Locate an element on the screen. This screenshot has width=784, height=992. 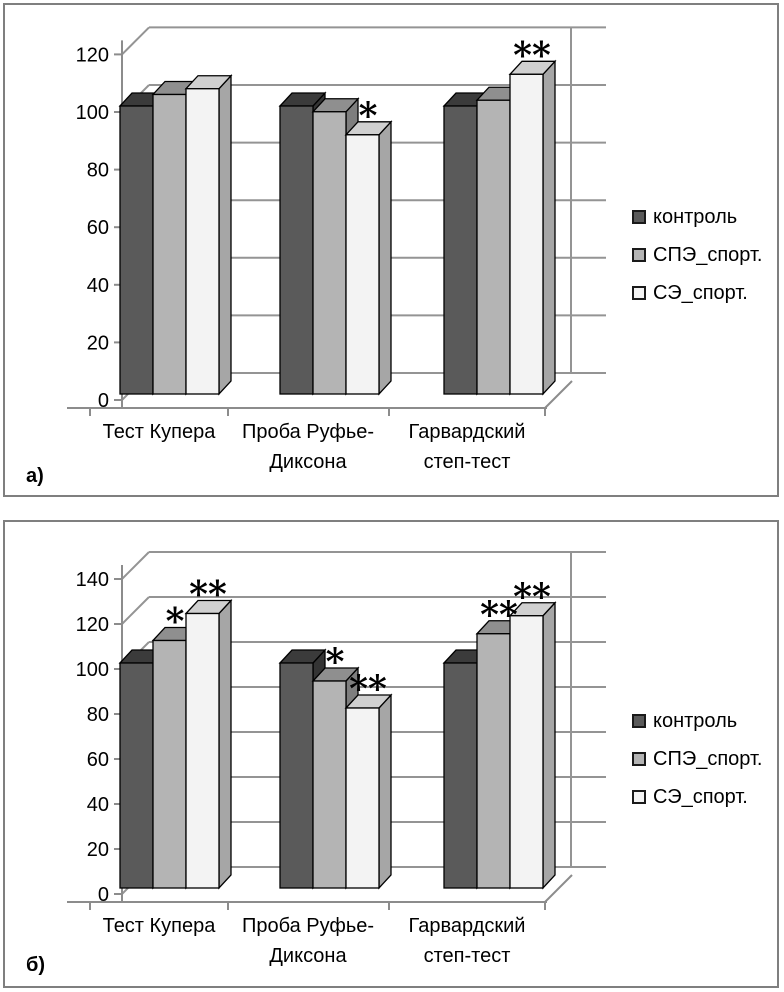
panel-label: б) is located at coordinates (36, 965).